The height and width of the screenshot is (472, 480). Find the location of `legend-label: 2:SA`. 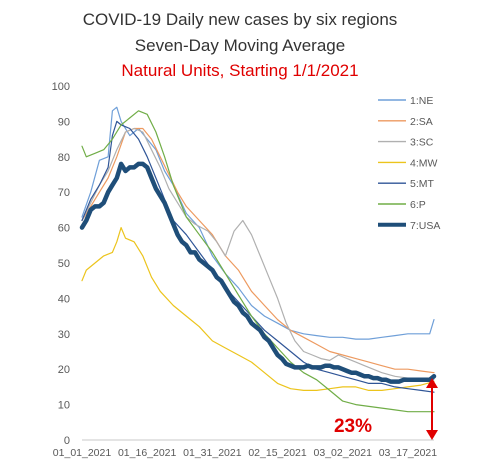

legend-label: 2:SA is located at coordinates (421, 122).